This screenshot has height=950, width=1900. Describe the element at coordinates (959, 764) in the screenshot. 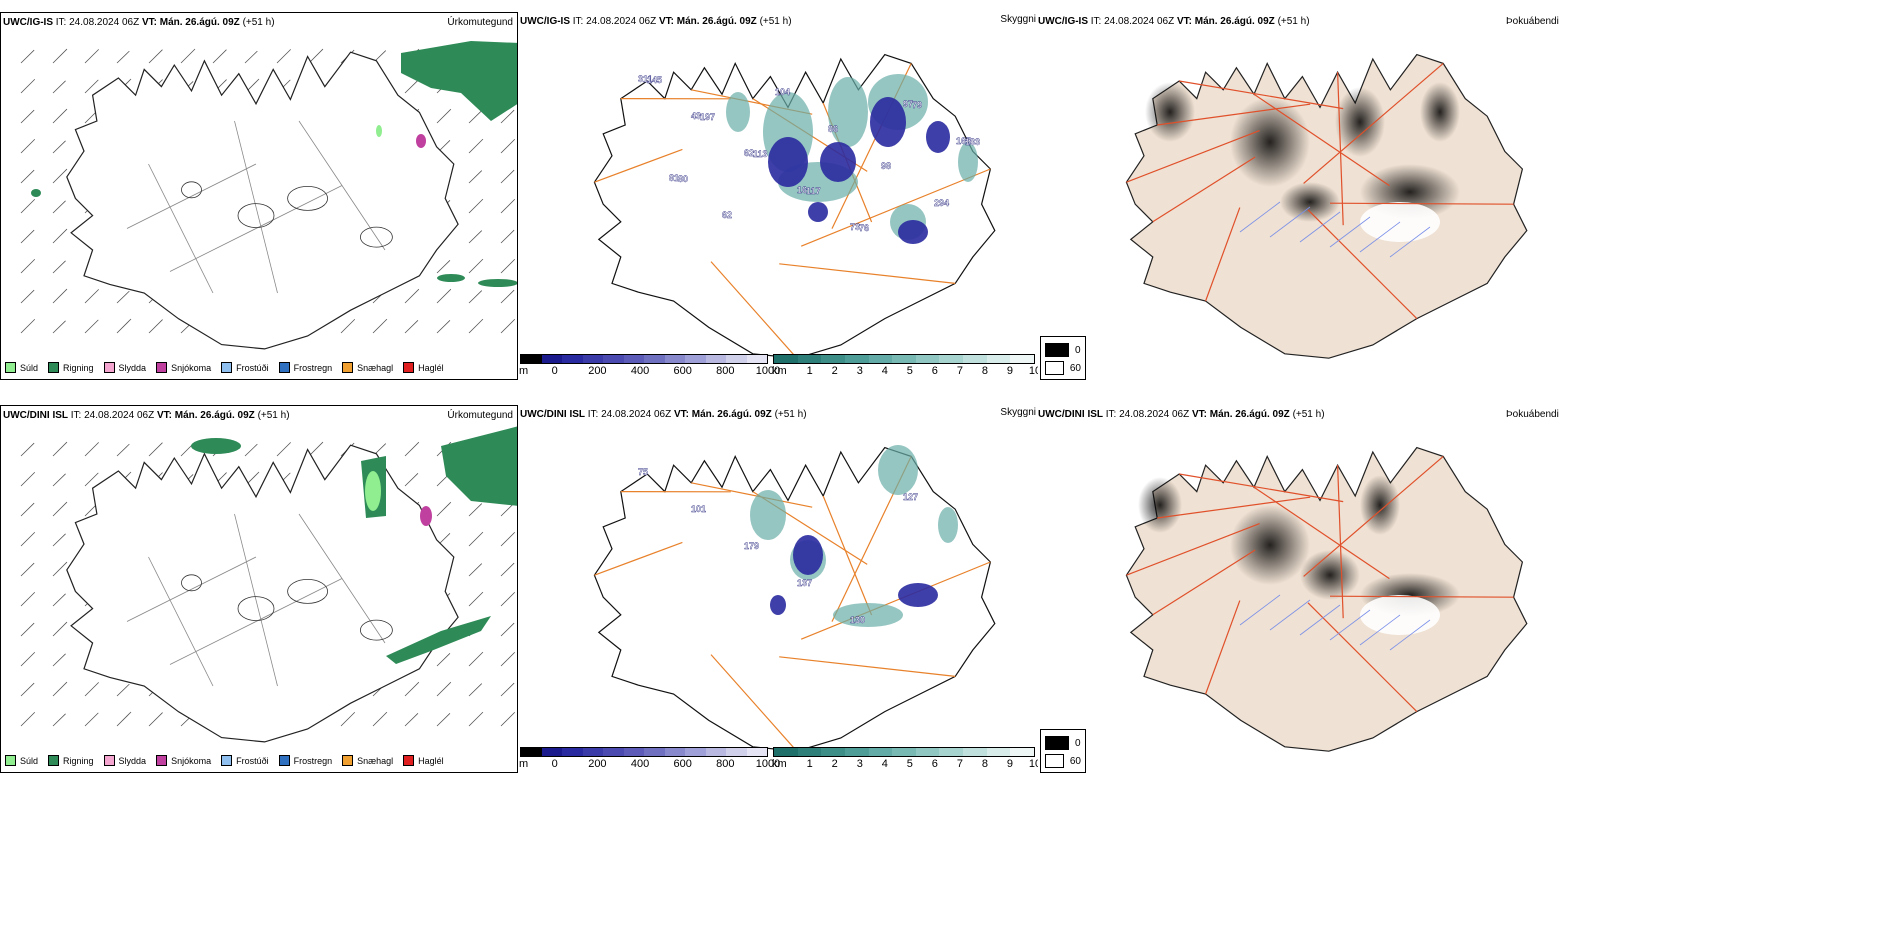

I see `colorbar-tick: 7` at that location.